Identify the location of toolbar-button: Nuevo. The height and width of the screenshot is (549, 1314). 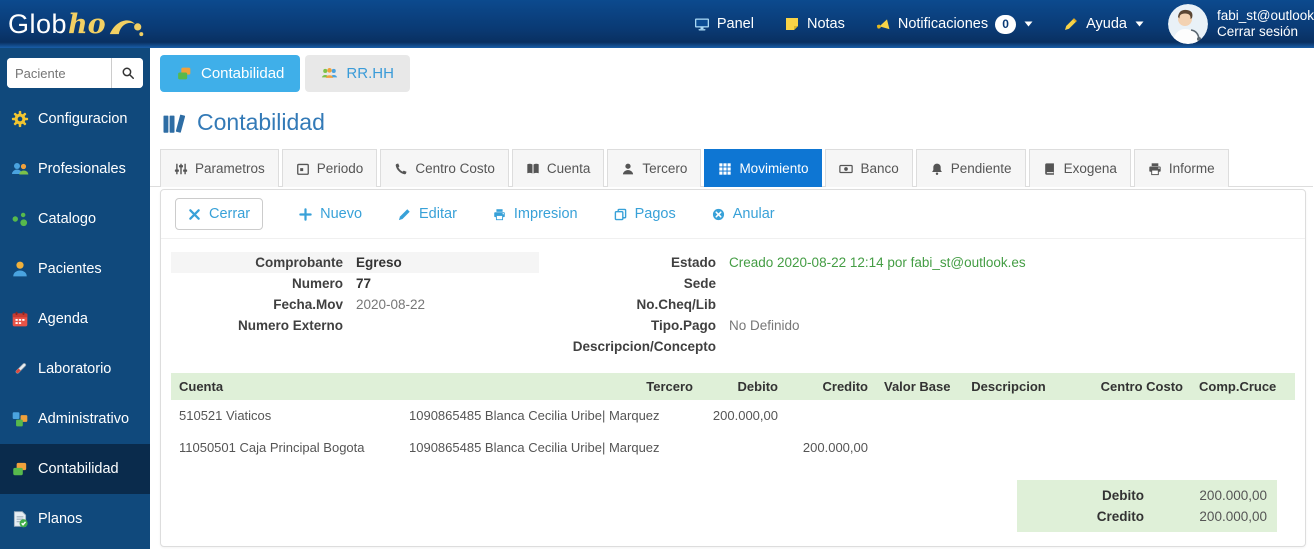
(330, 214).